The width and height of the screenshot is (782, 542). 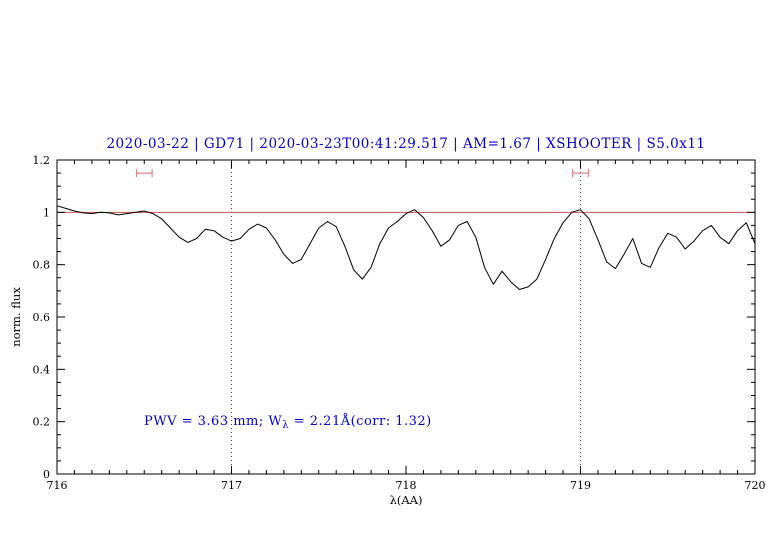 I want to click on y-tick-label: 0, so click(x=46, y=474).